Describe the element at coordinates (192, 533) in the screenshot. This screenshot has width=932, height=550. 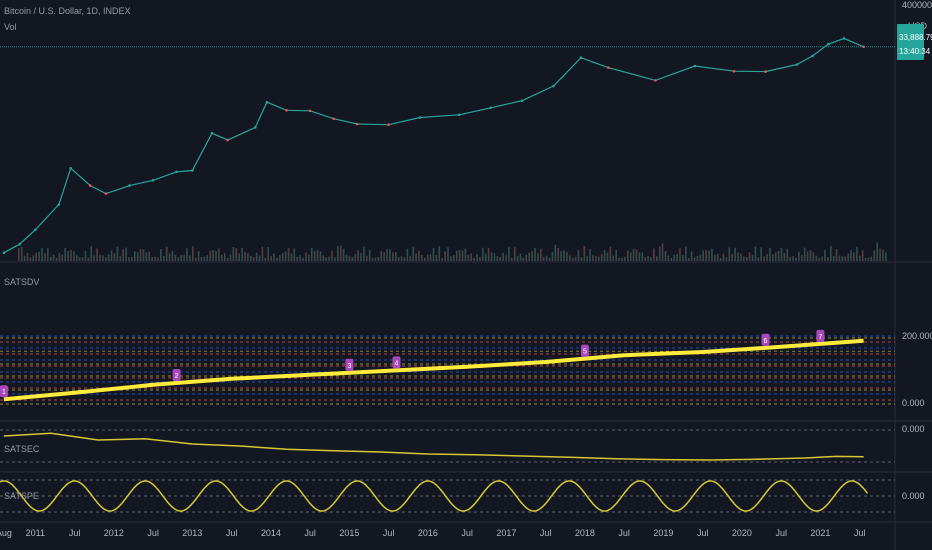
I see `time-axis-label: 2013` at that location.